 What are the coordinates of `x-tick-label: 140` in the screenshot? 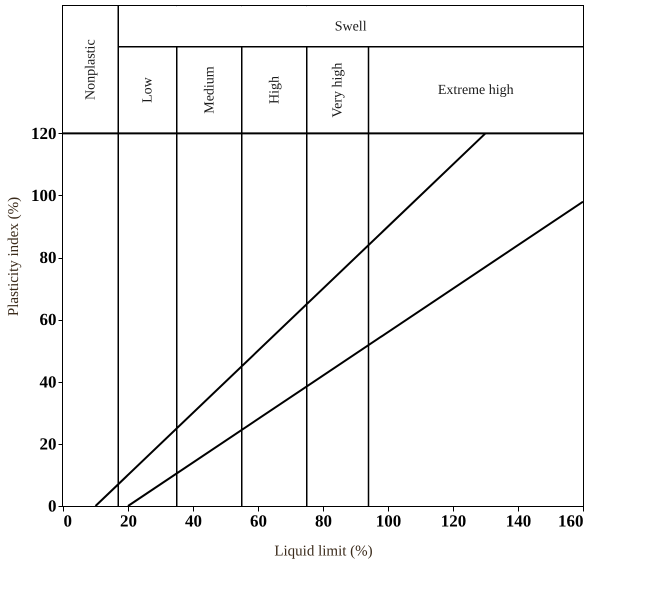 It's located at (519, 521).